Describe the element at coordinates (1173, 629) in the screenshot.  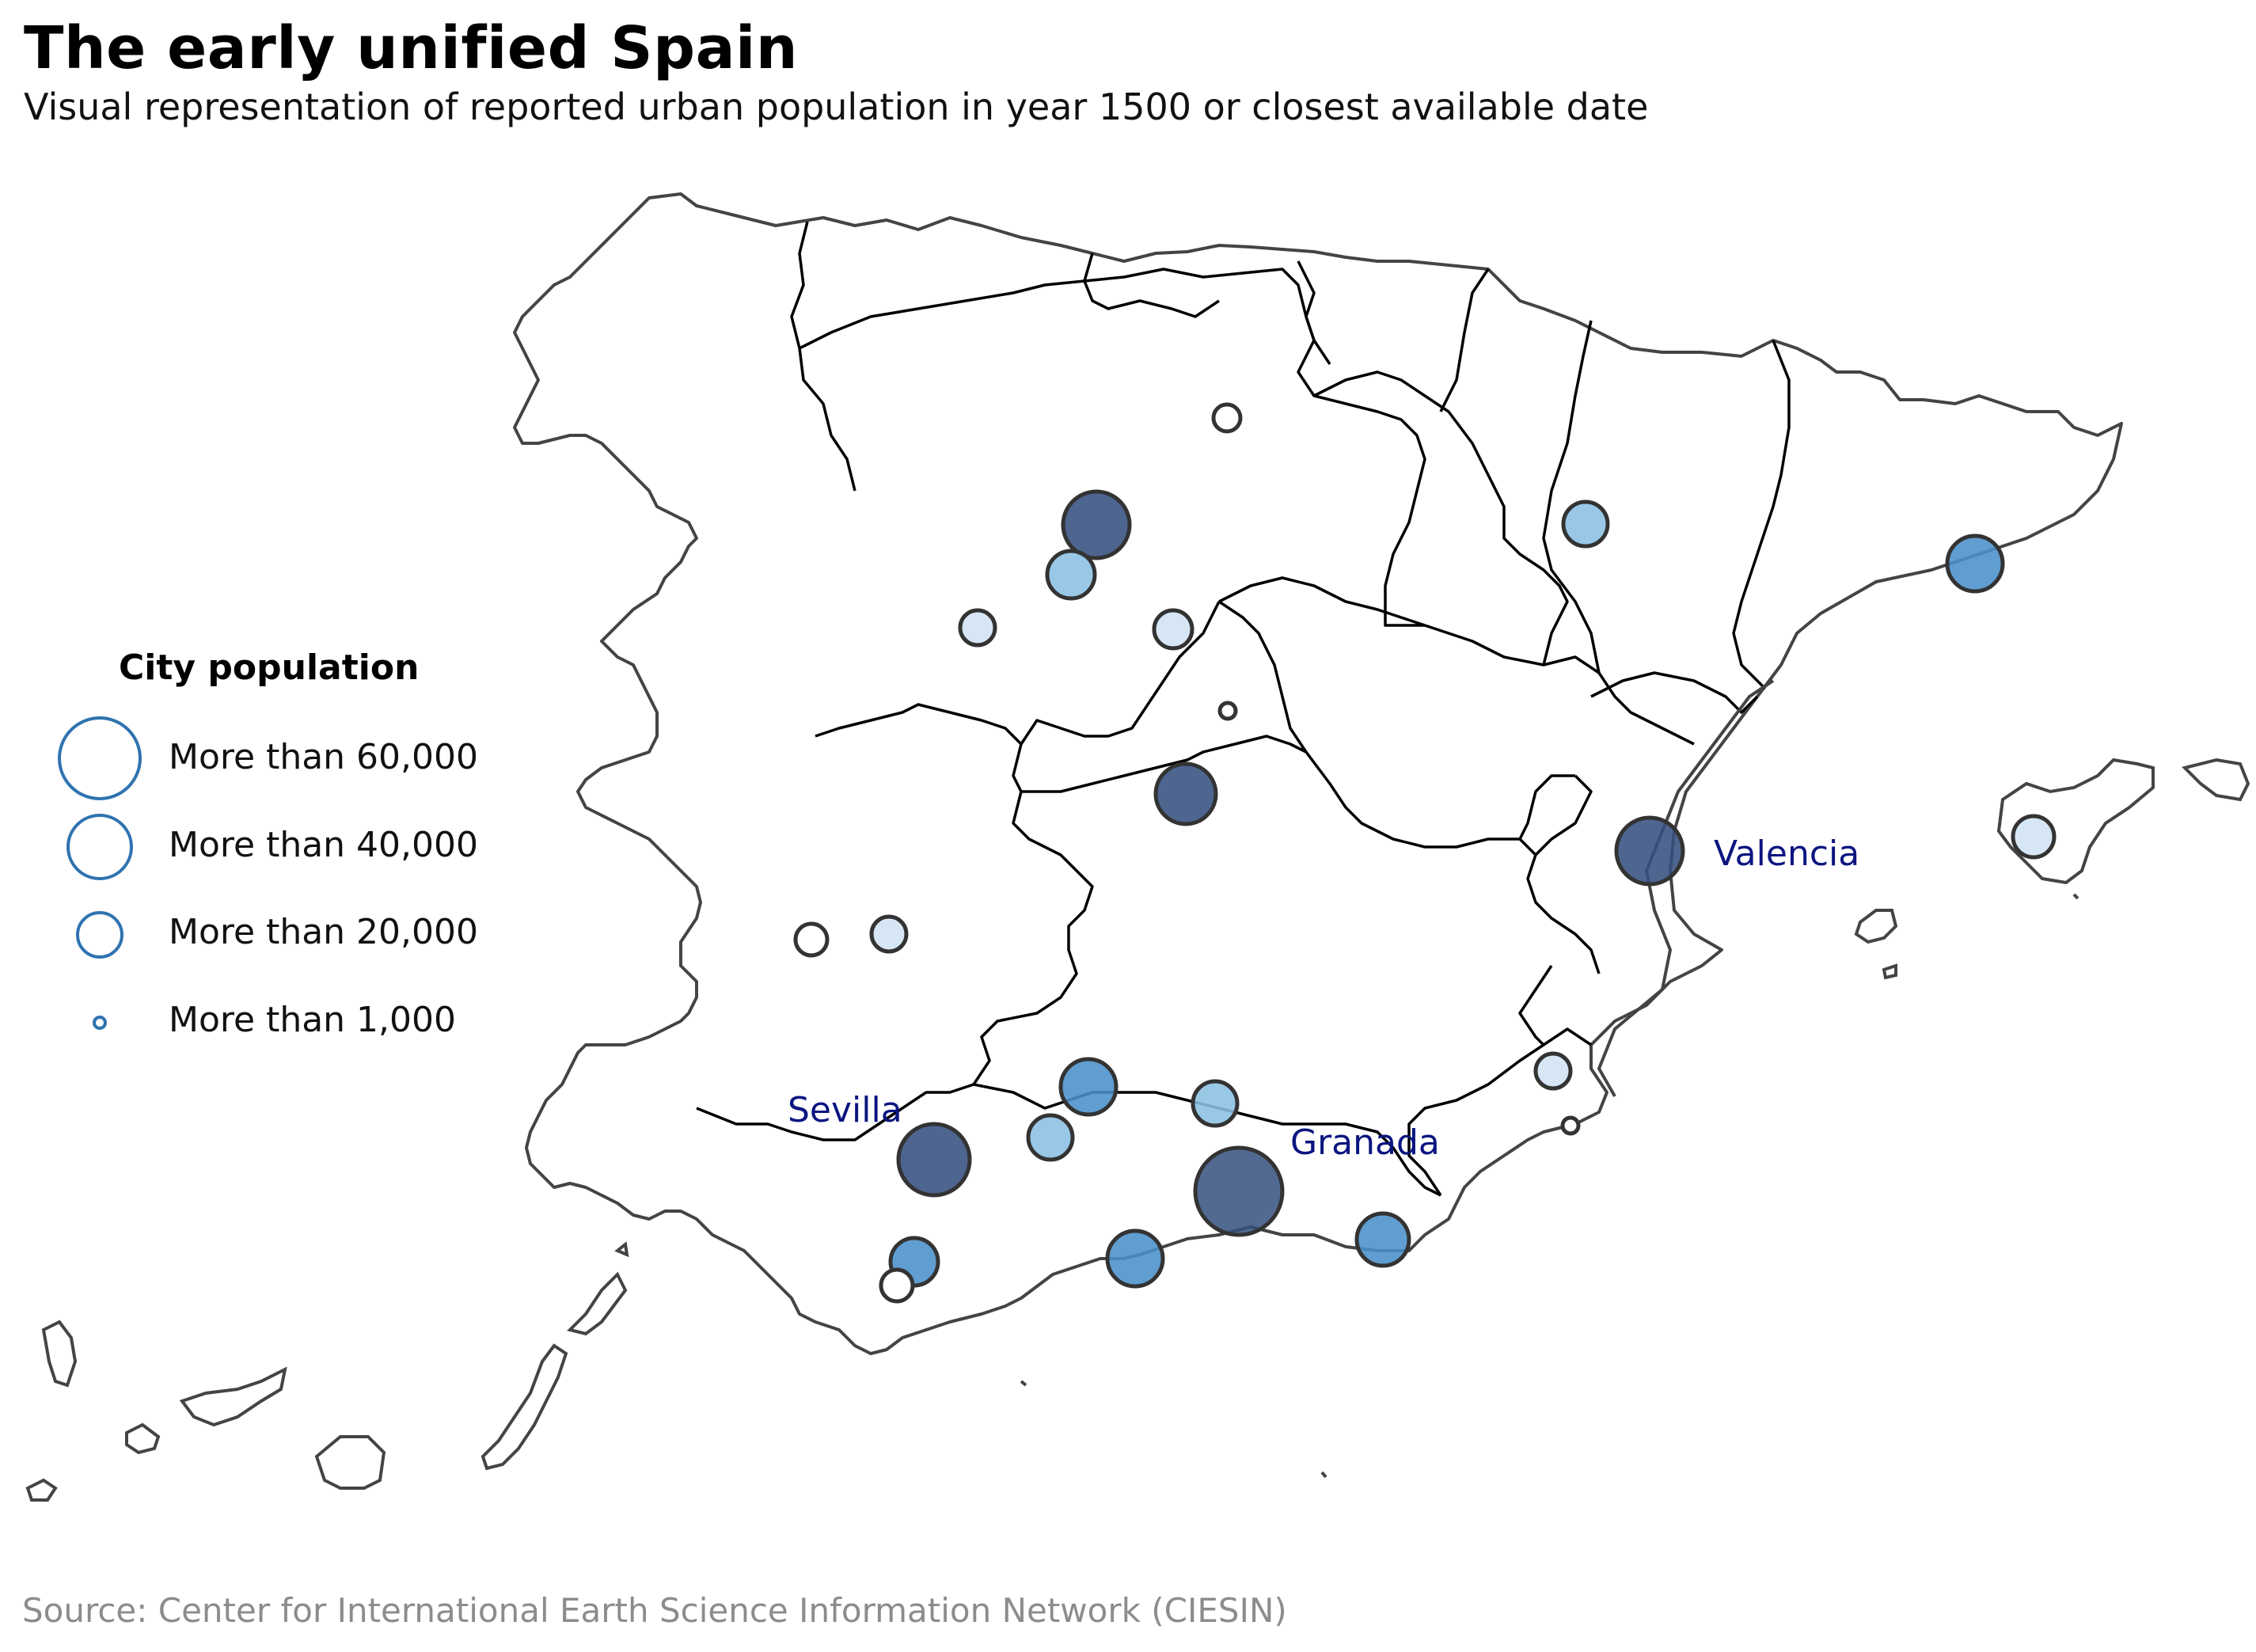
I see `city-segovia` at that location.